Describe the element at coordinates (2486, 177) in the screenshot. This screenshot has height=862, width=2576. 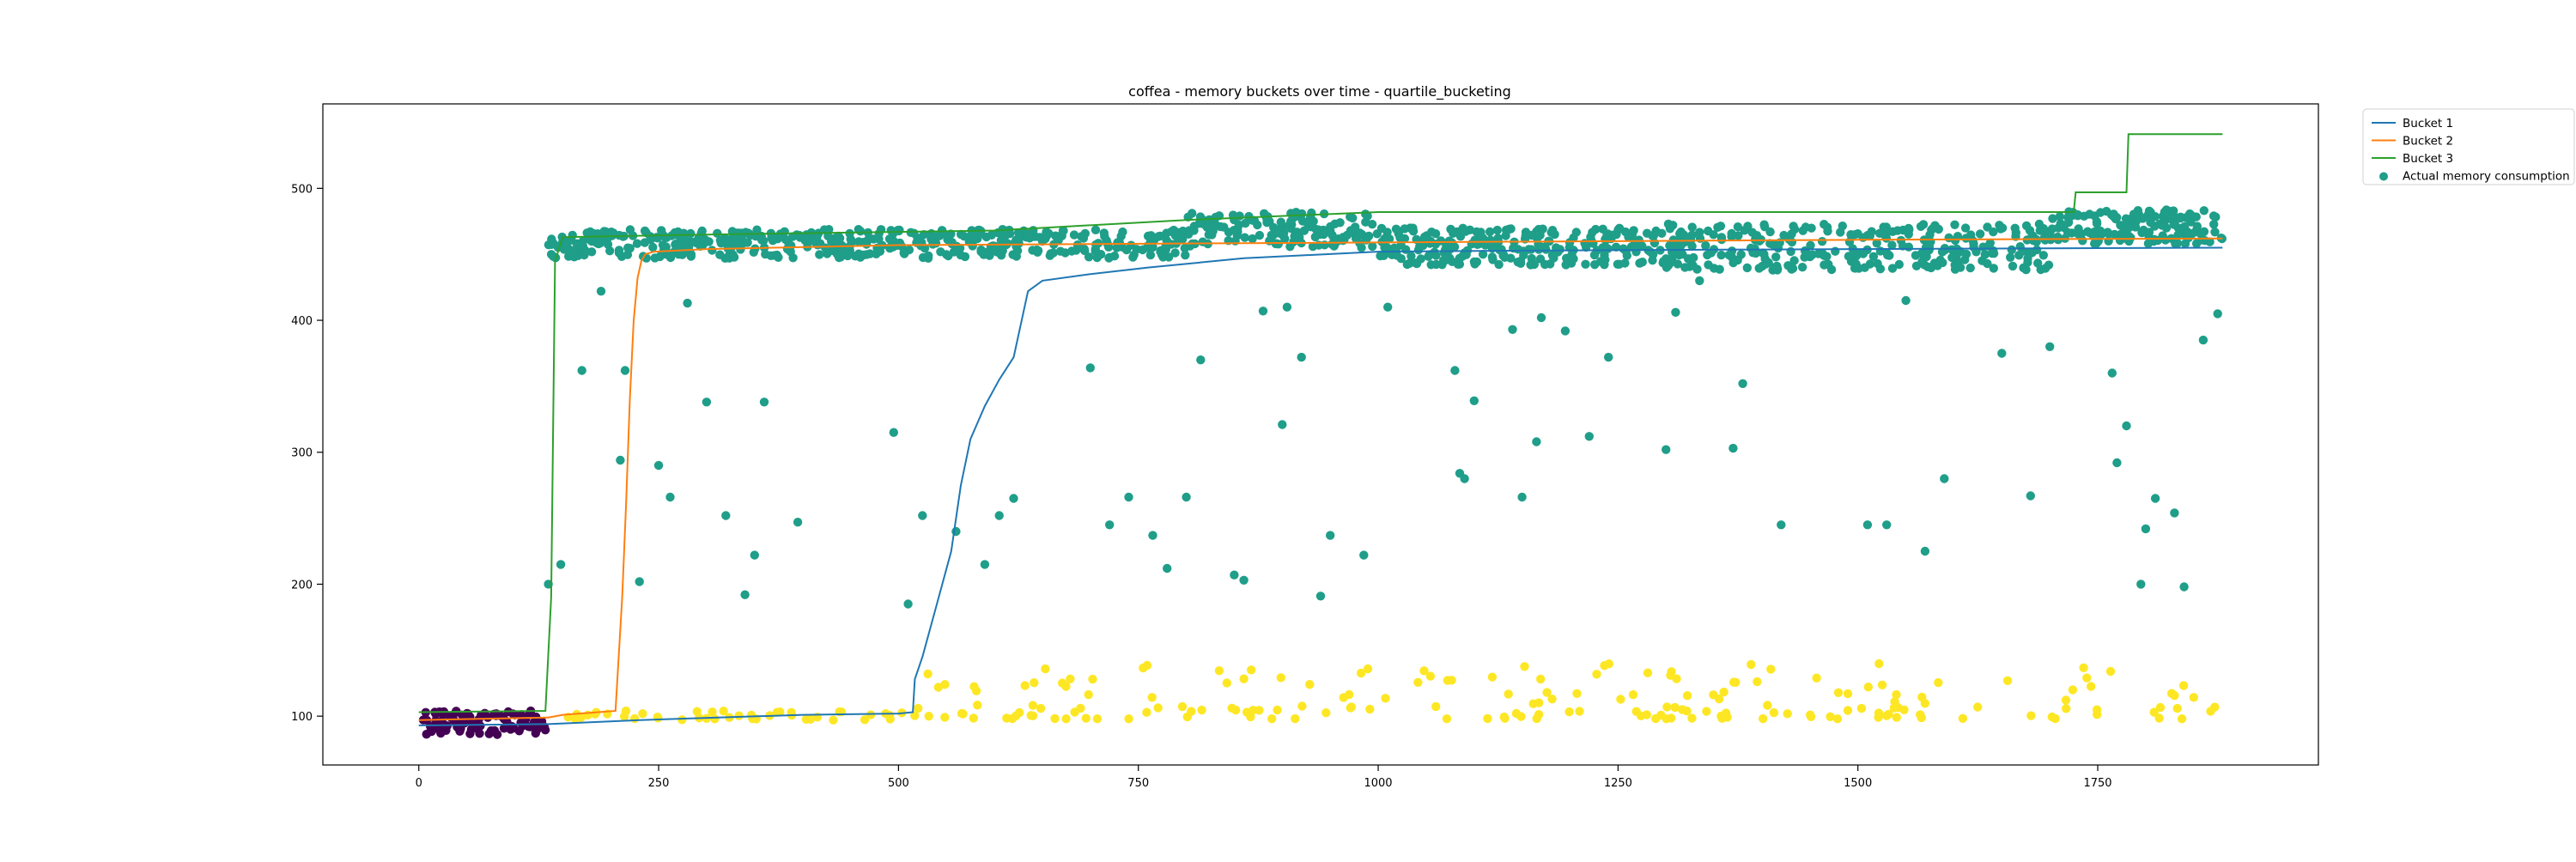
I see `legend-label: Actual memory consumption` at that location.